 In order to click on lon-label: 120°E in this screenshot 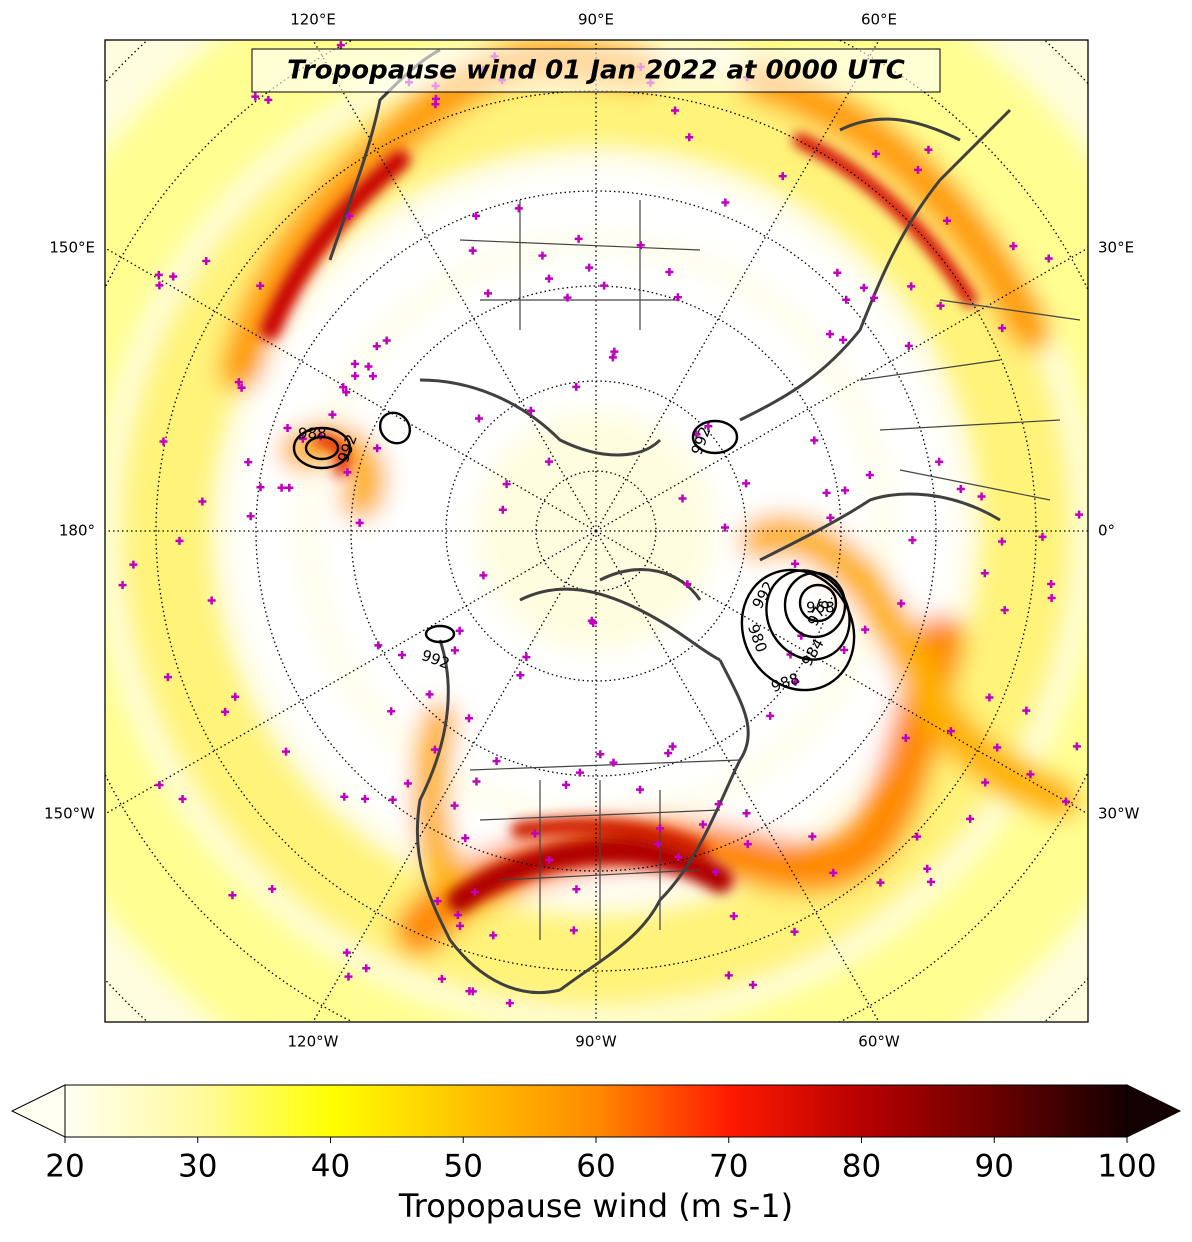, I will do `click(313, 20)`.